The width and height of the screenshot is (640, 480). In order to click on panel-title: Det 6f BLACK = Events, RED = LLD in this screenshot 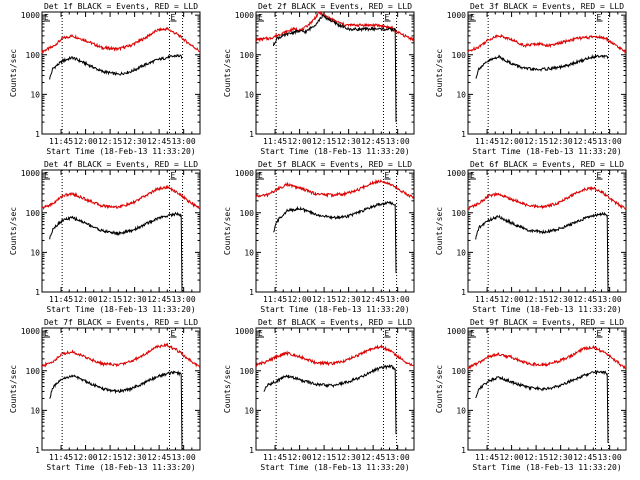, I will do `click(547, 164)`.